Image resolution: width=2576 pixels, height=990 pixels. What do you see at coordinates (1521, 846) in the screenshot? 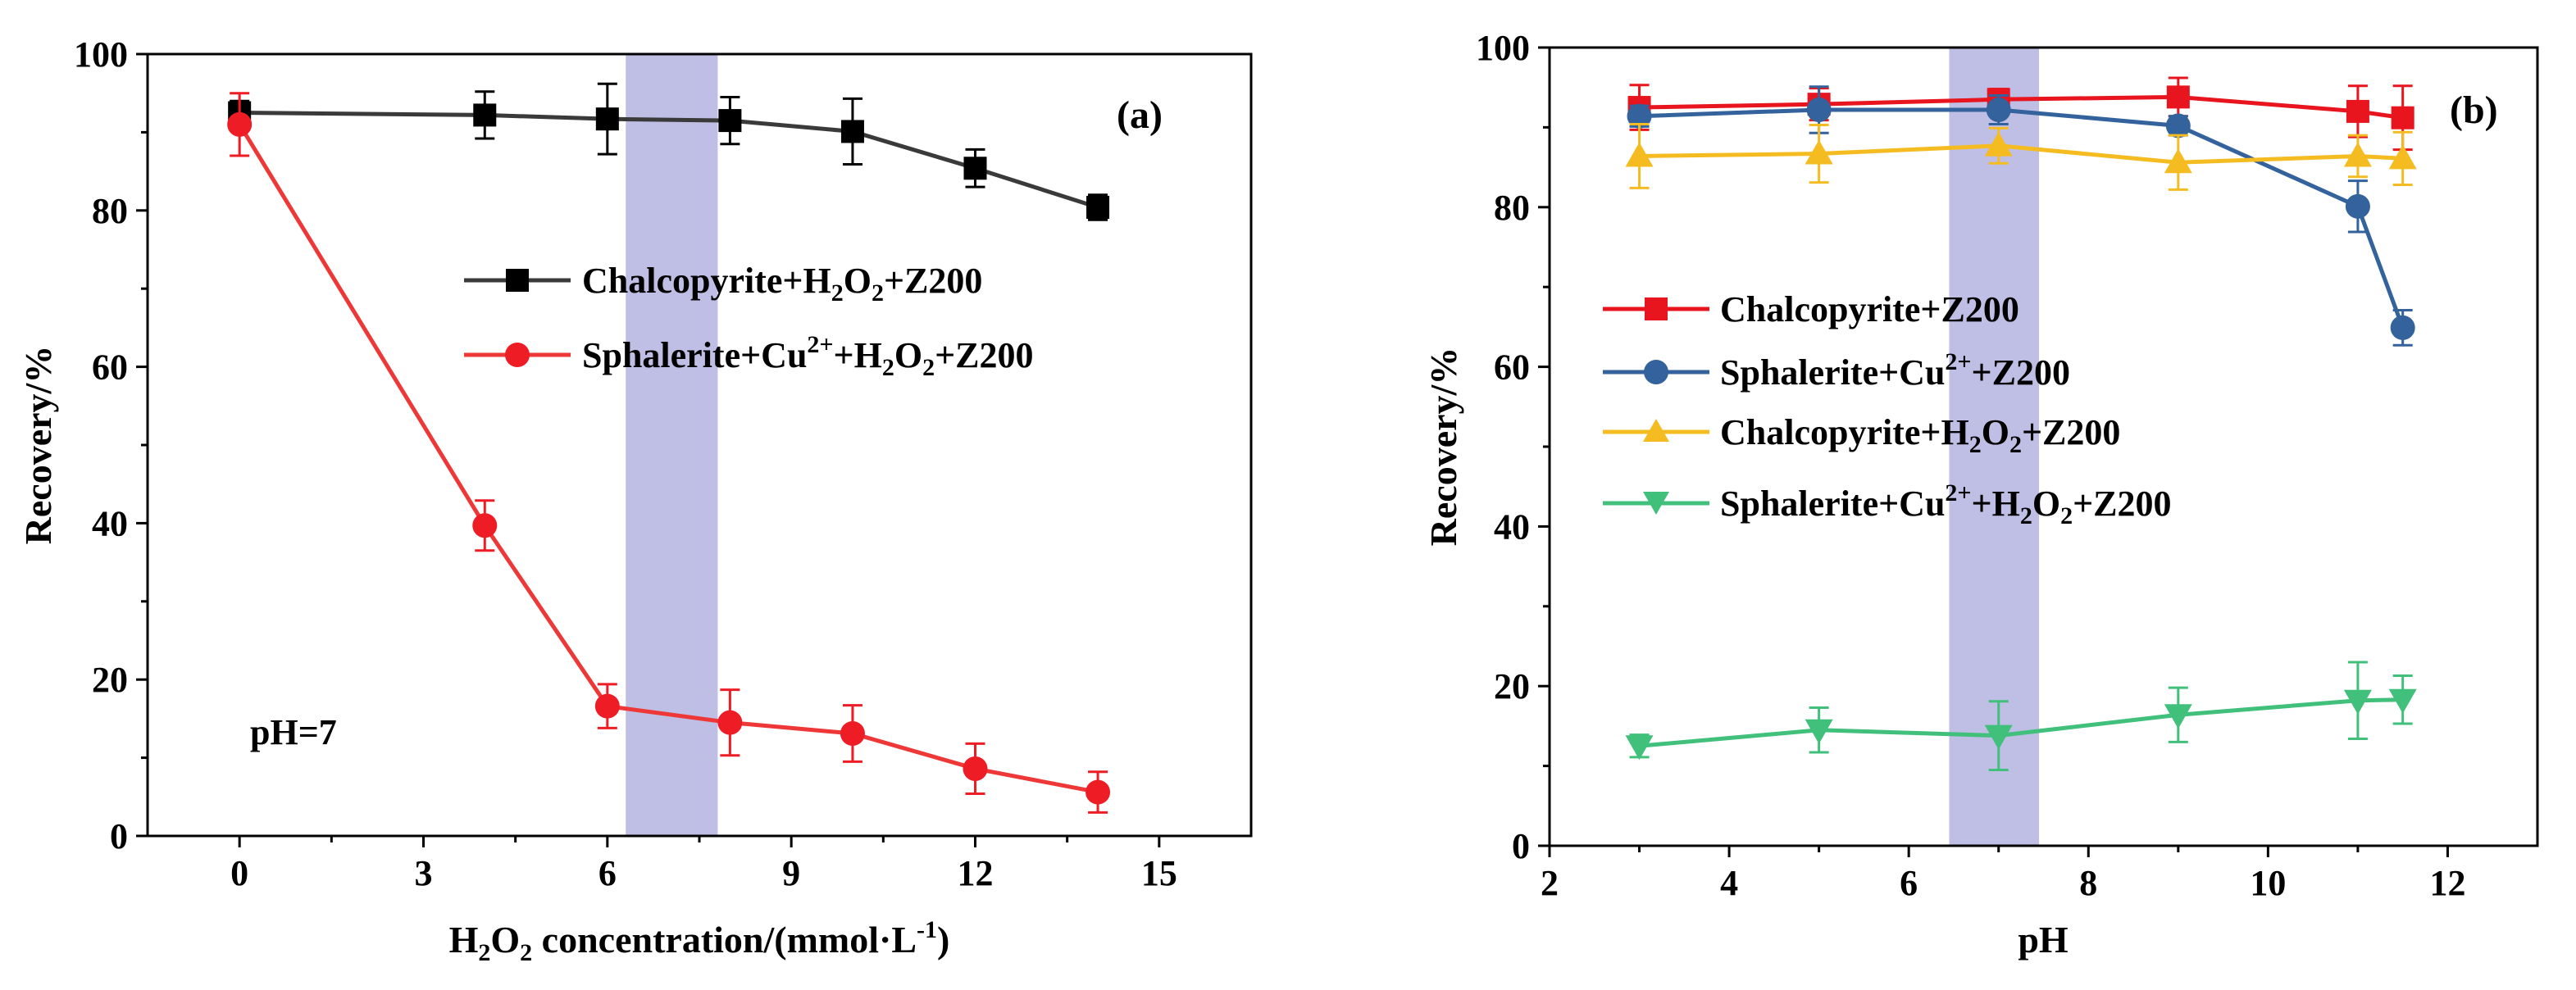
I see `y-tick-label-b-0: 0` at bounding box center [1521, 846].